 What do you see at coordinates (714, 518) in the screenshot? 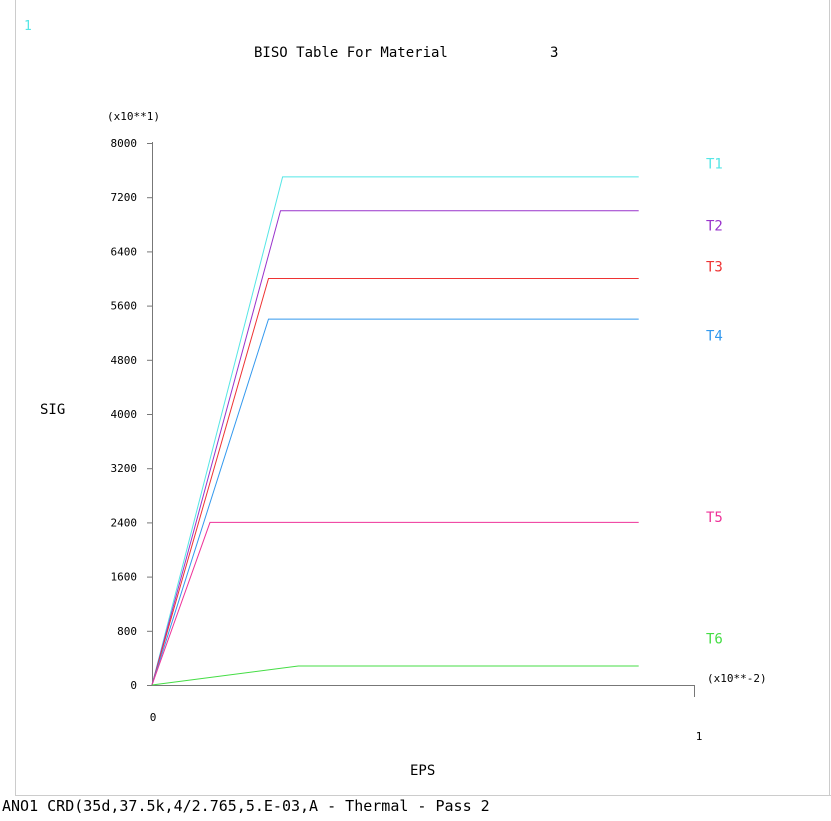
I see `legend-label-t5: T5` at bounding box center [714, 518].